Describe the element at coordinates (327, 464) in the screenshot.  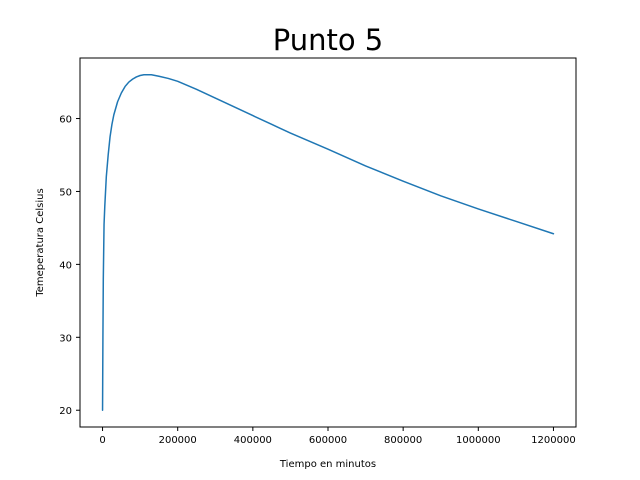
I see `x-axis-title: Tiempo en minutos` at that location.